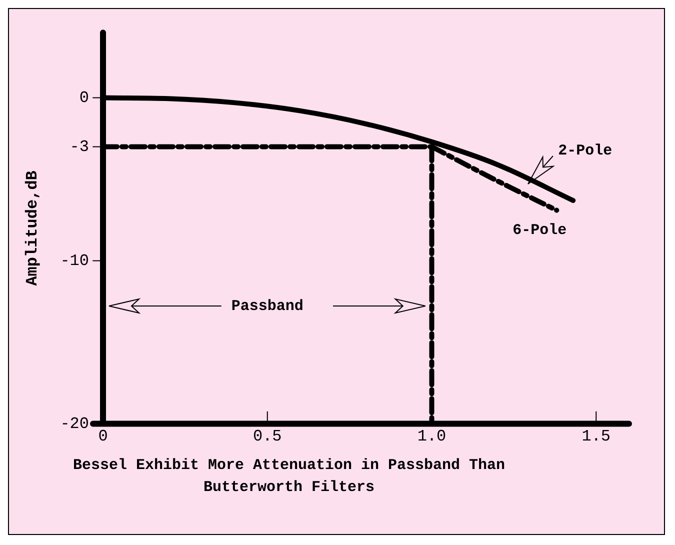 This screenshot has width=675, height=545. I want to click on text: Bessel Exhibit More Attenuation in Passband Than Butterworth Filters, so click(289, 477).